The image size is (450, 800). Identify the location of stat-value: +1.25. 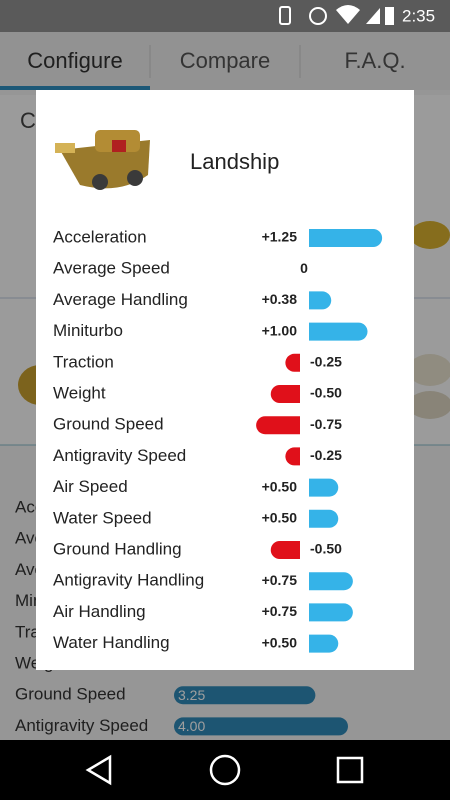
(280, 237).